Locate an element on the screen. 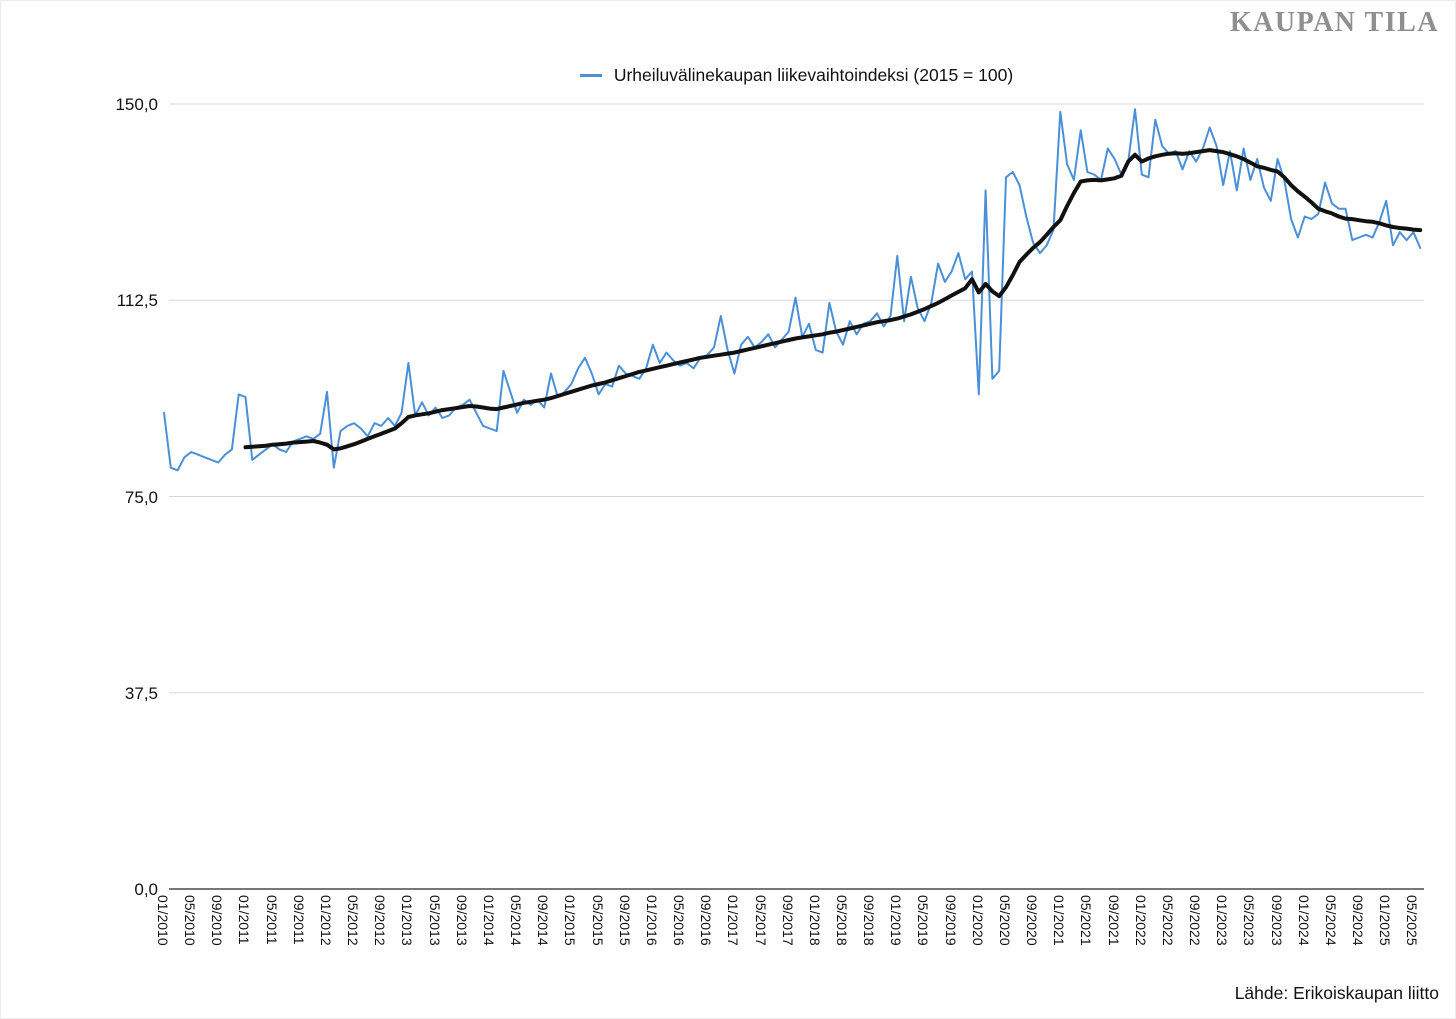 The height and width of the screenshot is (1019, 1456). x-tick-label: 05/2024 is located at coordinates (1330, 920).